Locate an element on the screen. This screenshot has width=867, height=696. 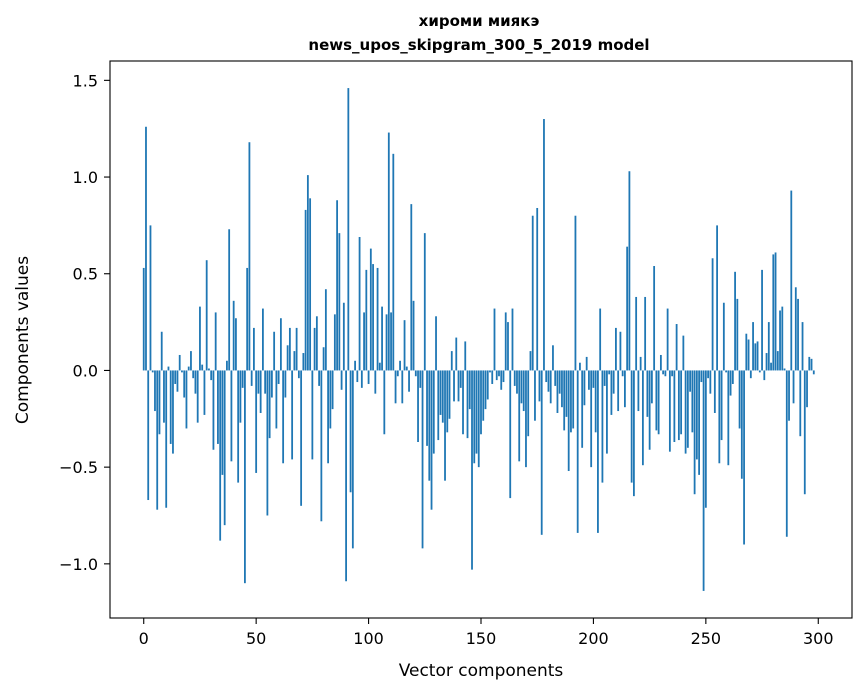
y-tick-label: 0.5 is located at coordinates (85, 274).